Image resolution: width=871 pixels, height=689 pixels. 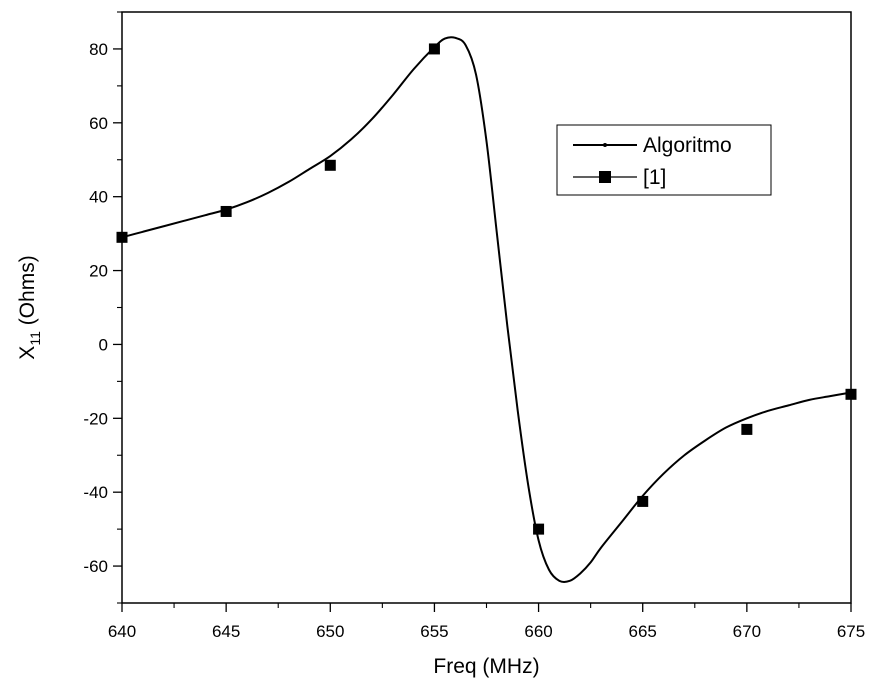 What do you see at coordinates (605, 177) in the screenshot?
I see `legend-marker` at bounding box center [605, 177].